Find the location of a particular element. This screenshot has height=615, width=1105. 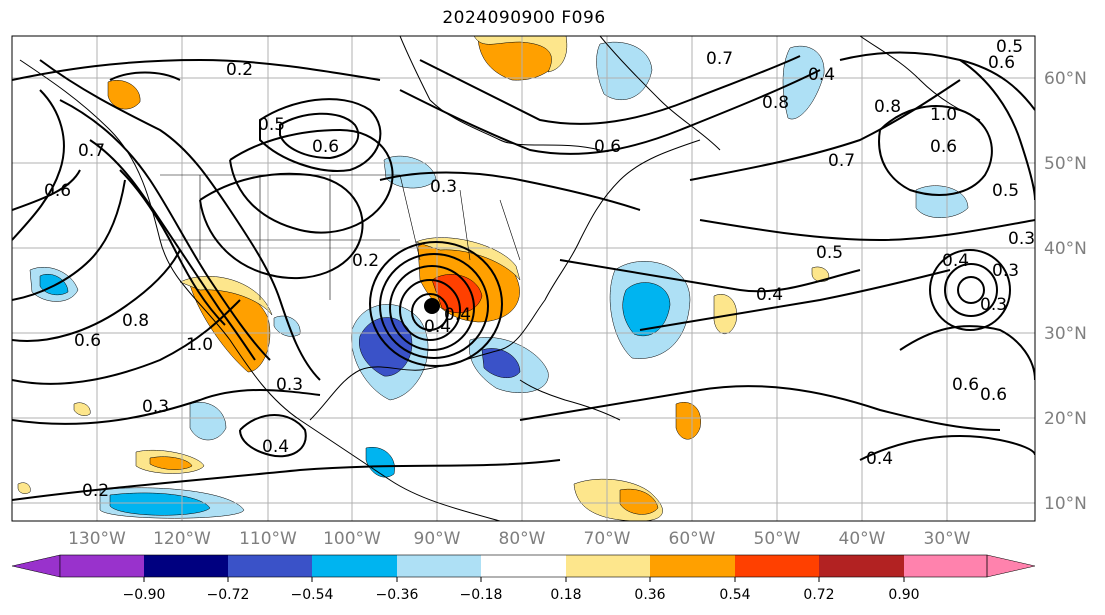

lon-label: 100°W is located at coordinates (352, 539).